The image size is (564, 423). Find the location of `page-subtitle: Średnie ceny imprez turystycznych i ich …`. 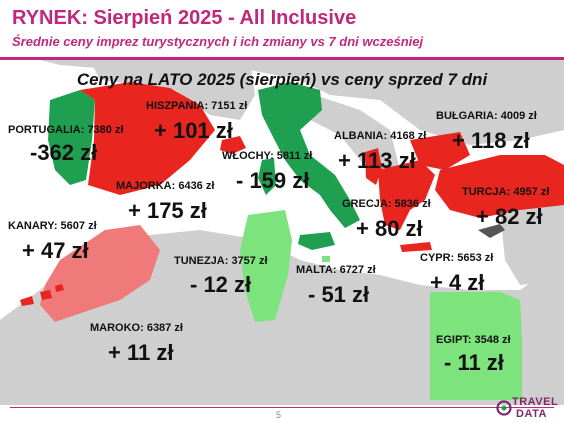

page-subtitle: Średnie ceny imprez turystycznych i ich … is located at coordinates (218, 41).